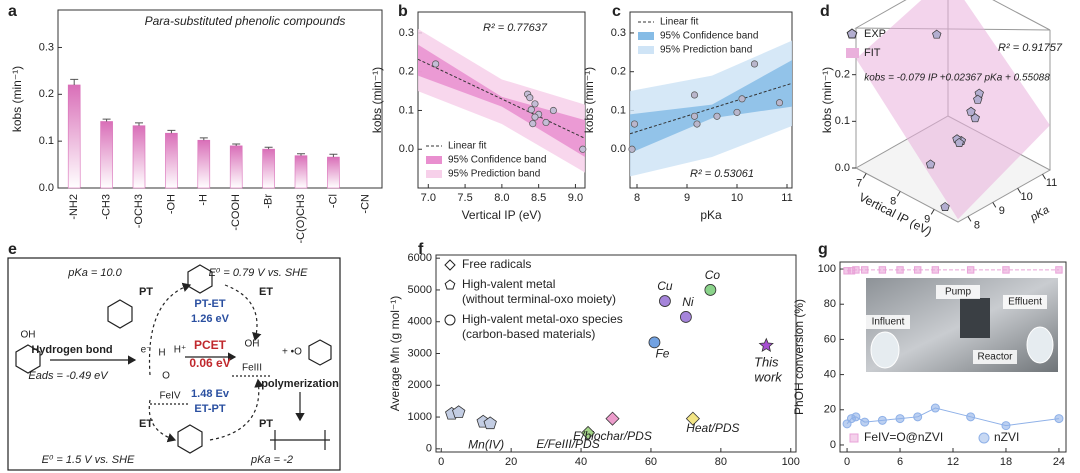  Describe the element at coordinates (842, 168) in the screenshot. I see `y-tick-label: 0.0` at that location.